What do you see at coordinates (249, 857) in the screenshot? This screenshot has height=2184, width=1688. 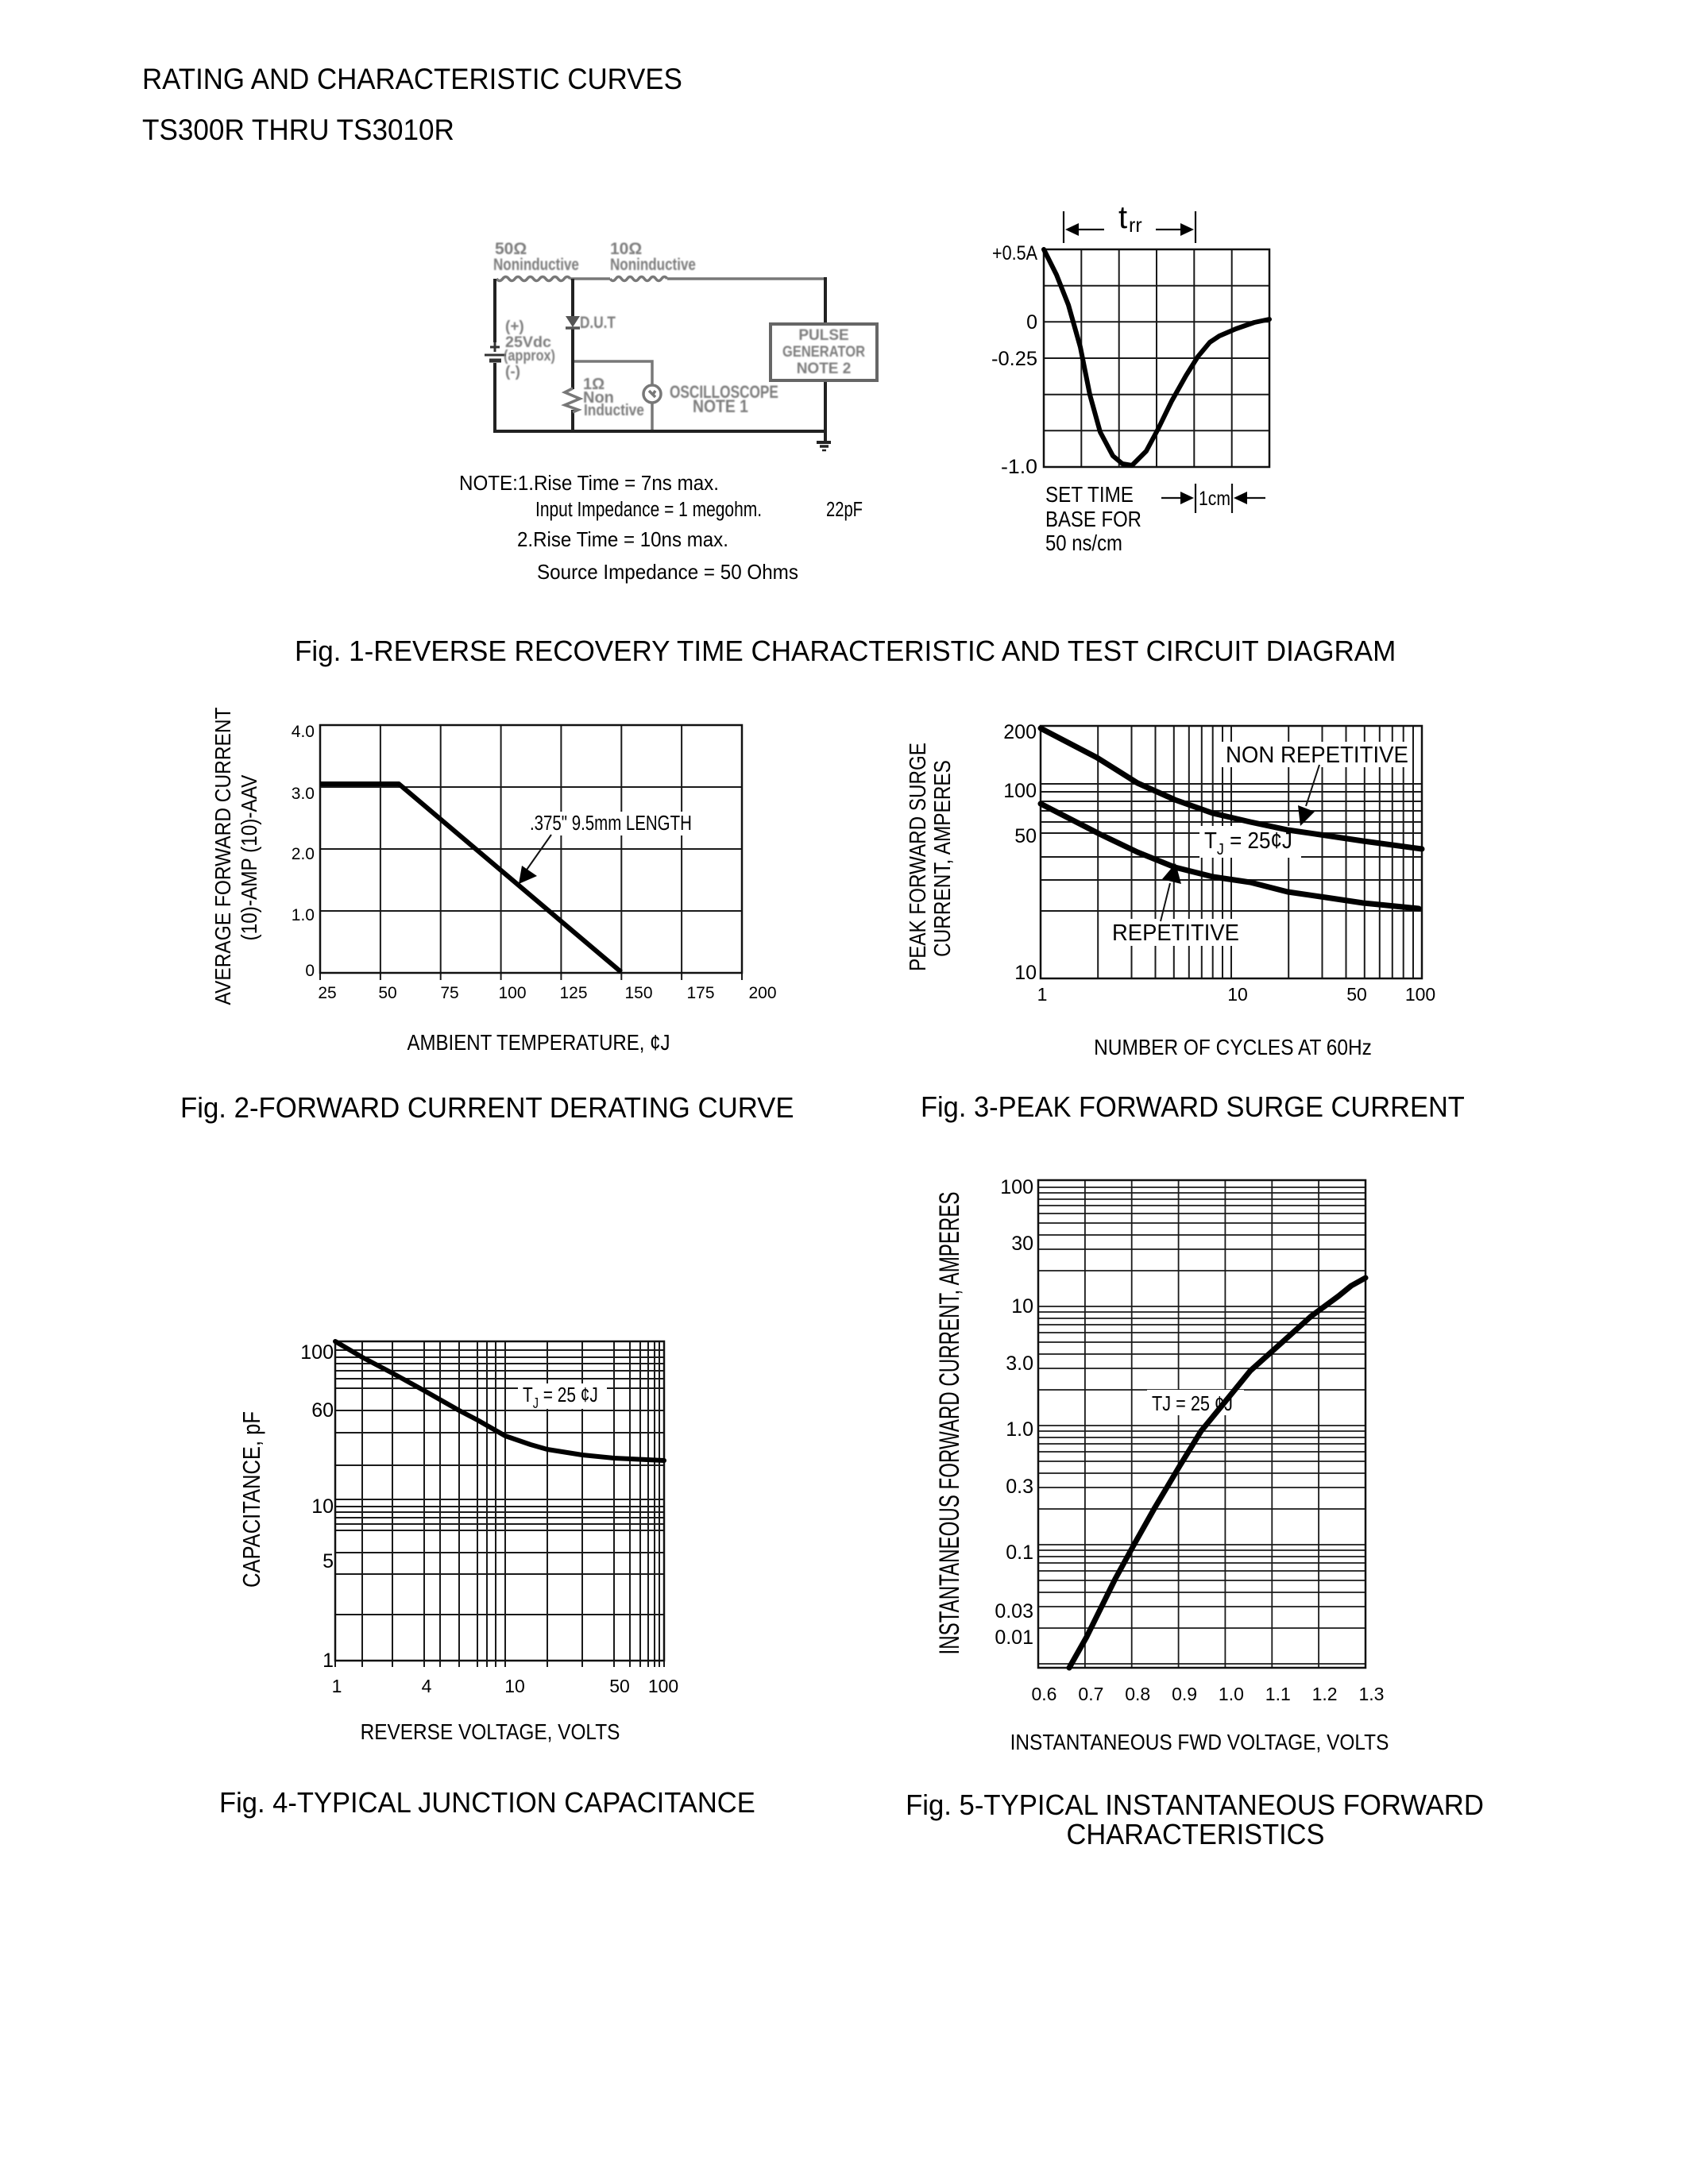 I see `svg-text: (10)-AMP (10)-AAV` at bounding box center [249, 857].